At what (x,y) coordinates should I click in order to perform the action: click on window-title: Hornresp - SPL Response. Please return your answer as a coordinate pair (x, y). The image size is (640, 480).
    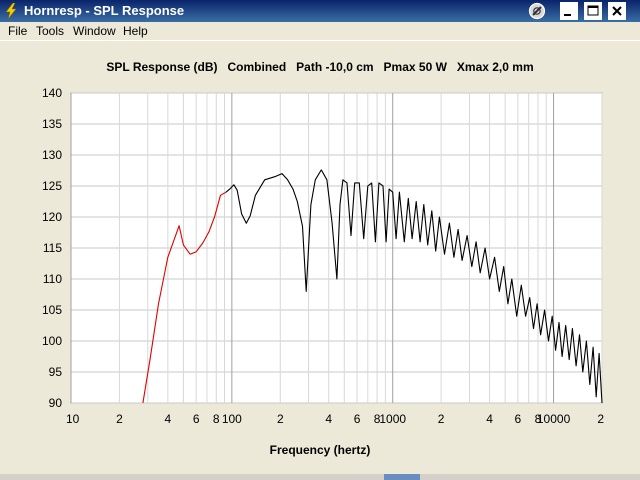
    Looking at the image, I should click on (104, 10).